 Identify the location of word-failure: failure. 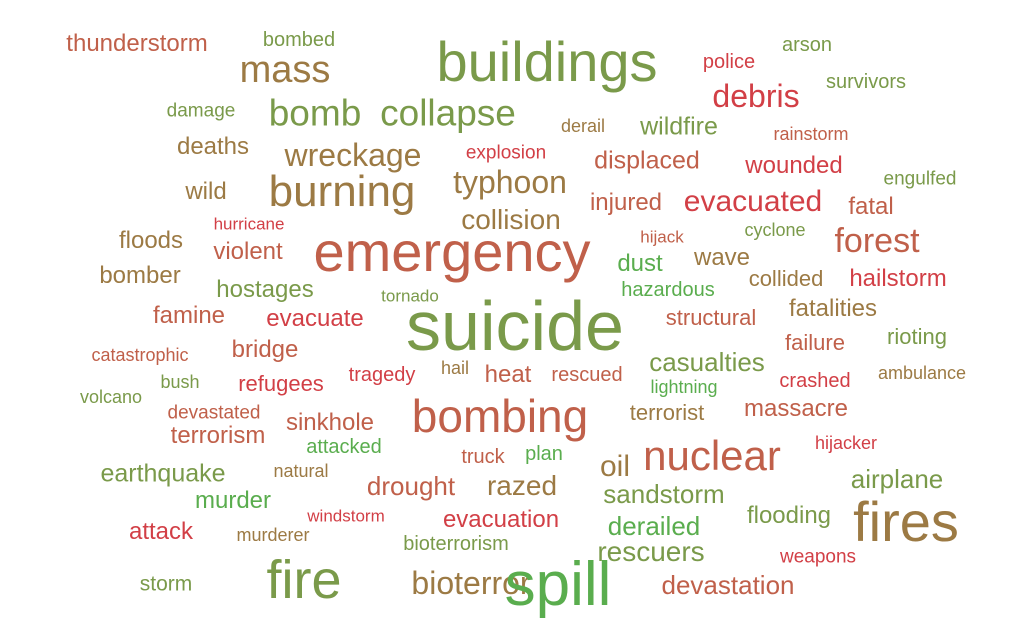
(815, 342).